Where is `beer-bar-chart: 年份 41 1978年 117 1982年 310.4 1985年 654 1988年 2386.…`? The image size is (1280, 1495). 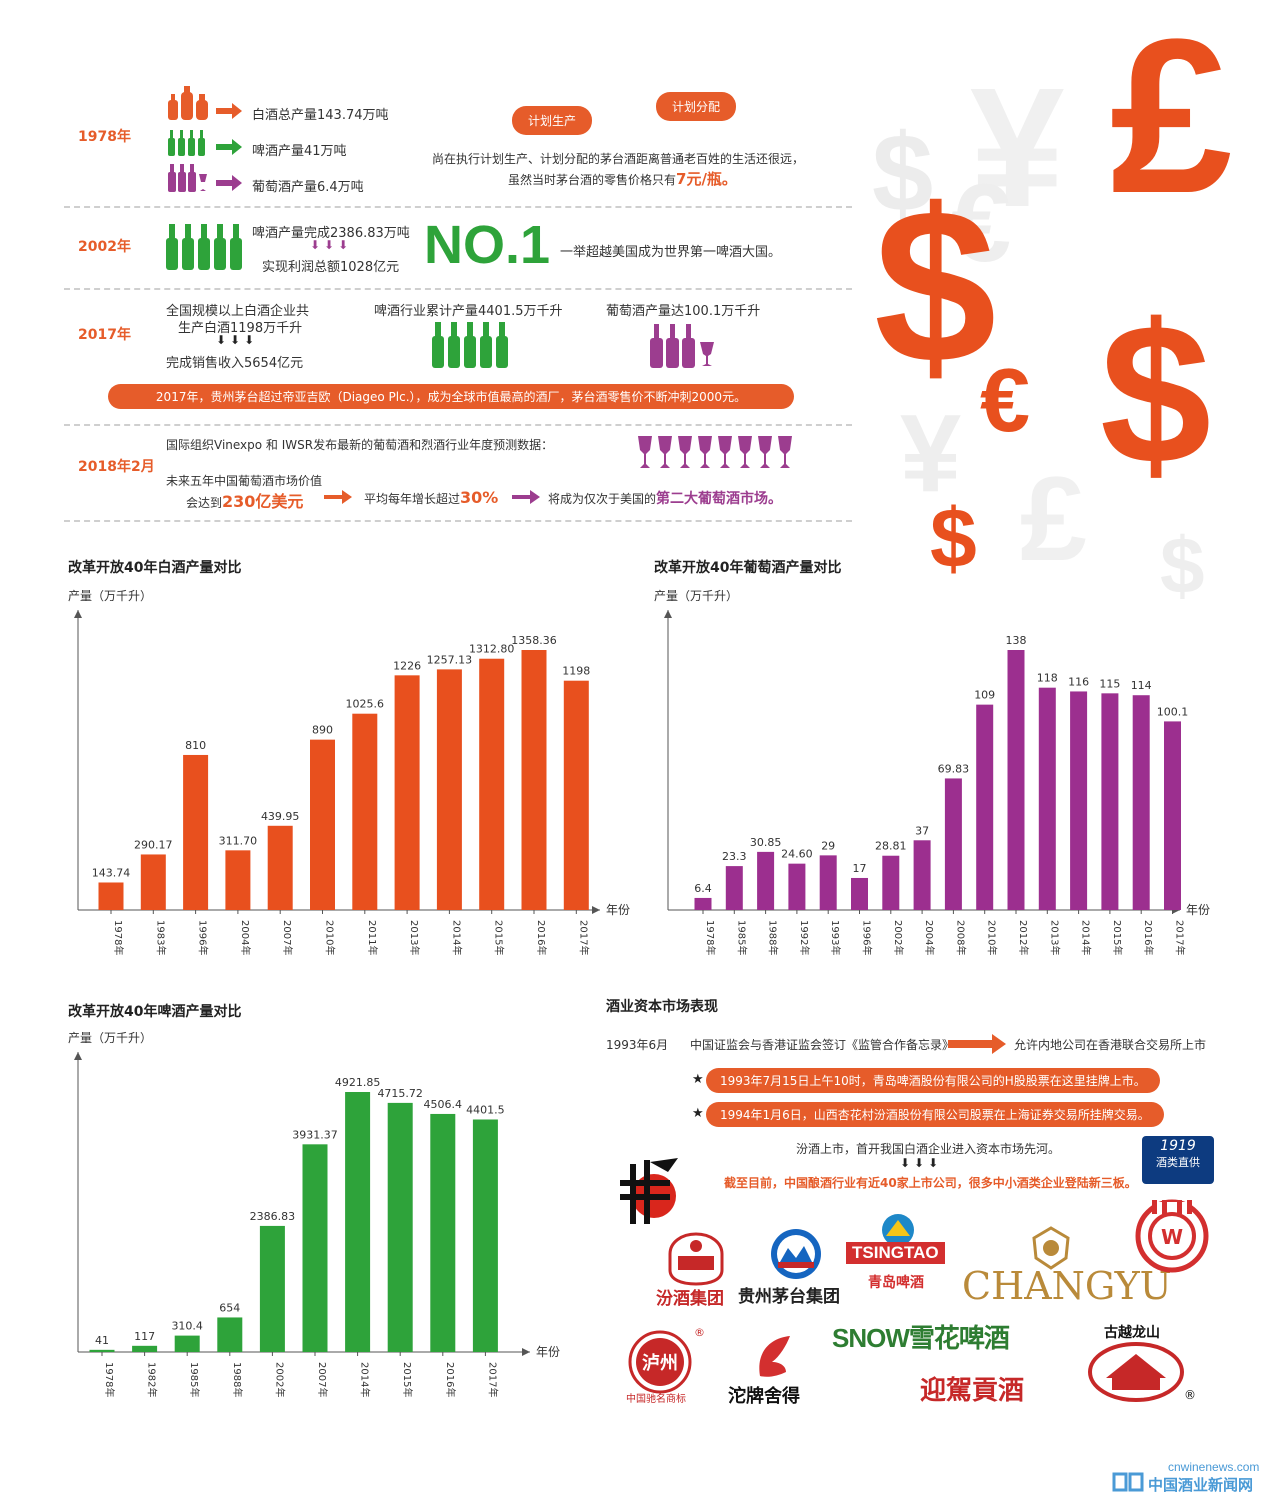
beer-bar-chart: 年份 41 1978年 117 1982年 310.4 1985年 654 1988年 2386.… is located at coordinates (317, 1224).